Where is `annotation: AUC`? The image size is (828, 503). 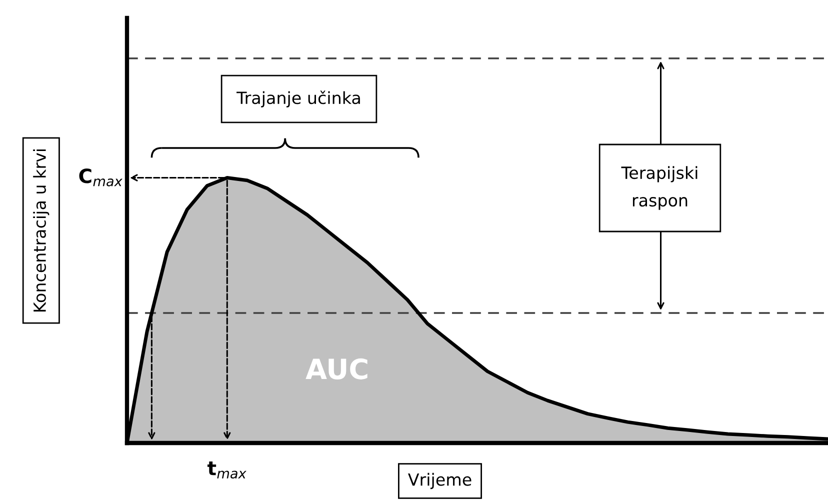 annotation: AUC is located at coordinates (337, 369).